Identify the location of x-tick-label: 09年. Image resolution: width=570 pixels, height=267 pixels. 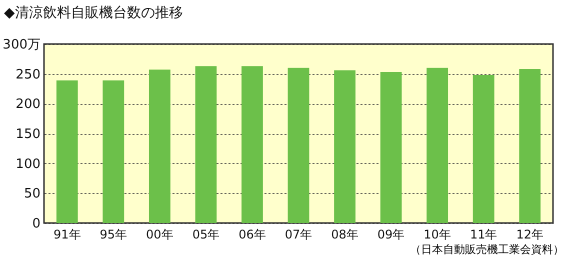
(391, 235).